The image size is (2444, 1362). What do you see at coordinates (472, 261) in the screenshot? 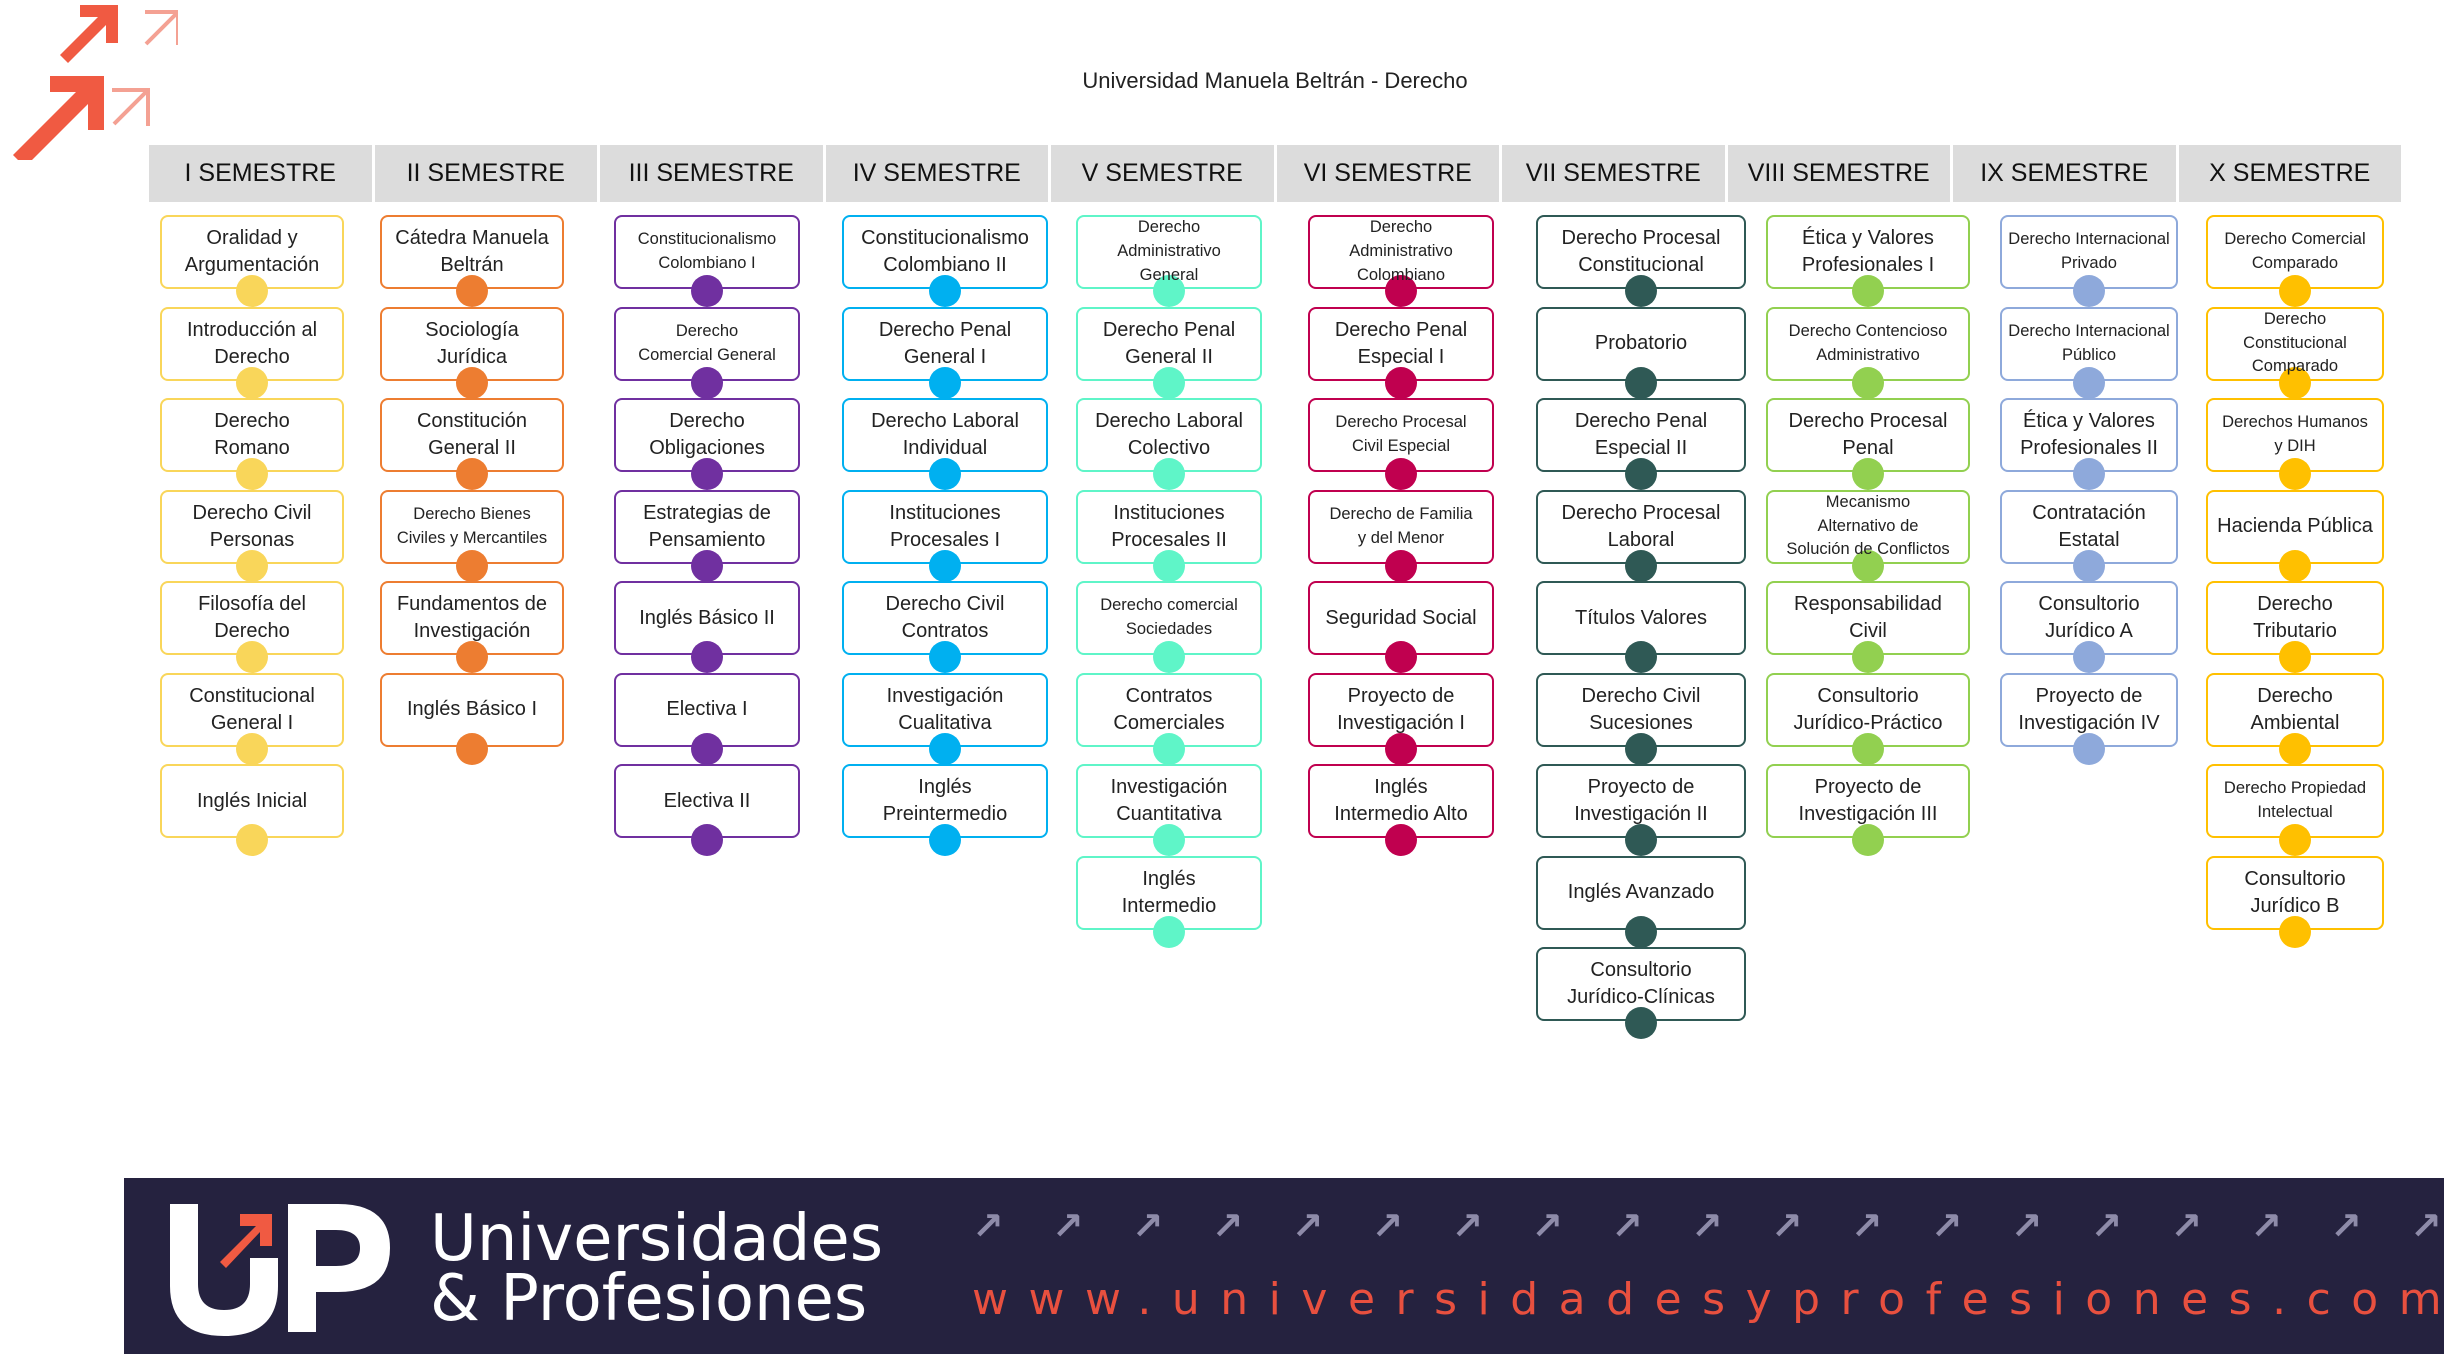
I see `course-node: Cátedra Manuela Beltrán` at bounding box center [472, 261].